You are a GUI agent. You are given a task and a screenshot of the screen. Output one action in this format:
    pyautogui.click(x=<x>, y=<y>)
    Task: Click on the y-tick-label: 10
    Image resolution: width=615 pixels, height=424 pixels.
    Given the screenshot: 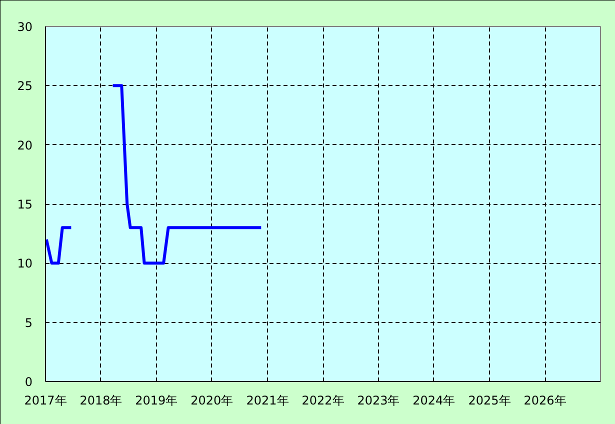 What is the action you would take?
    pyautogui.click(x=25, y=263)
    